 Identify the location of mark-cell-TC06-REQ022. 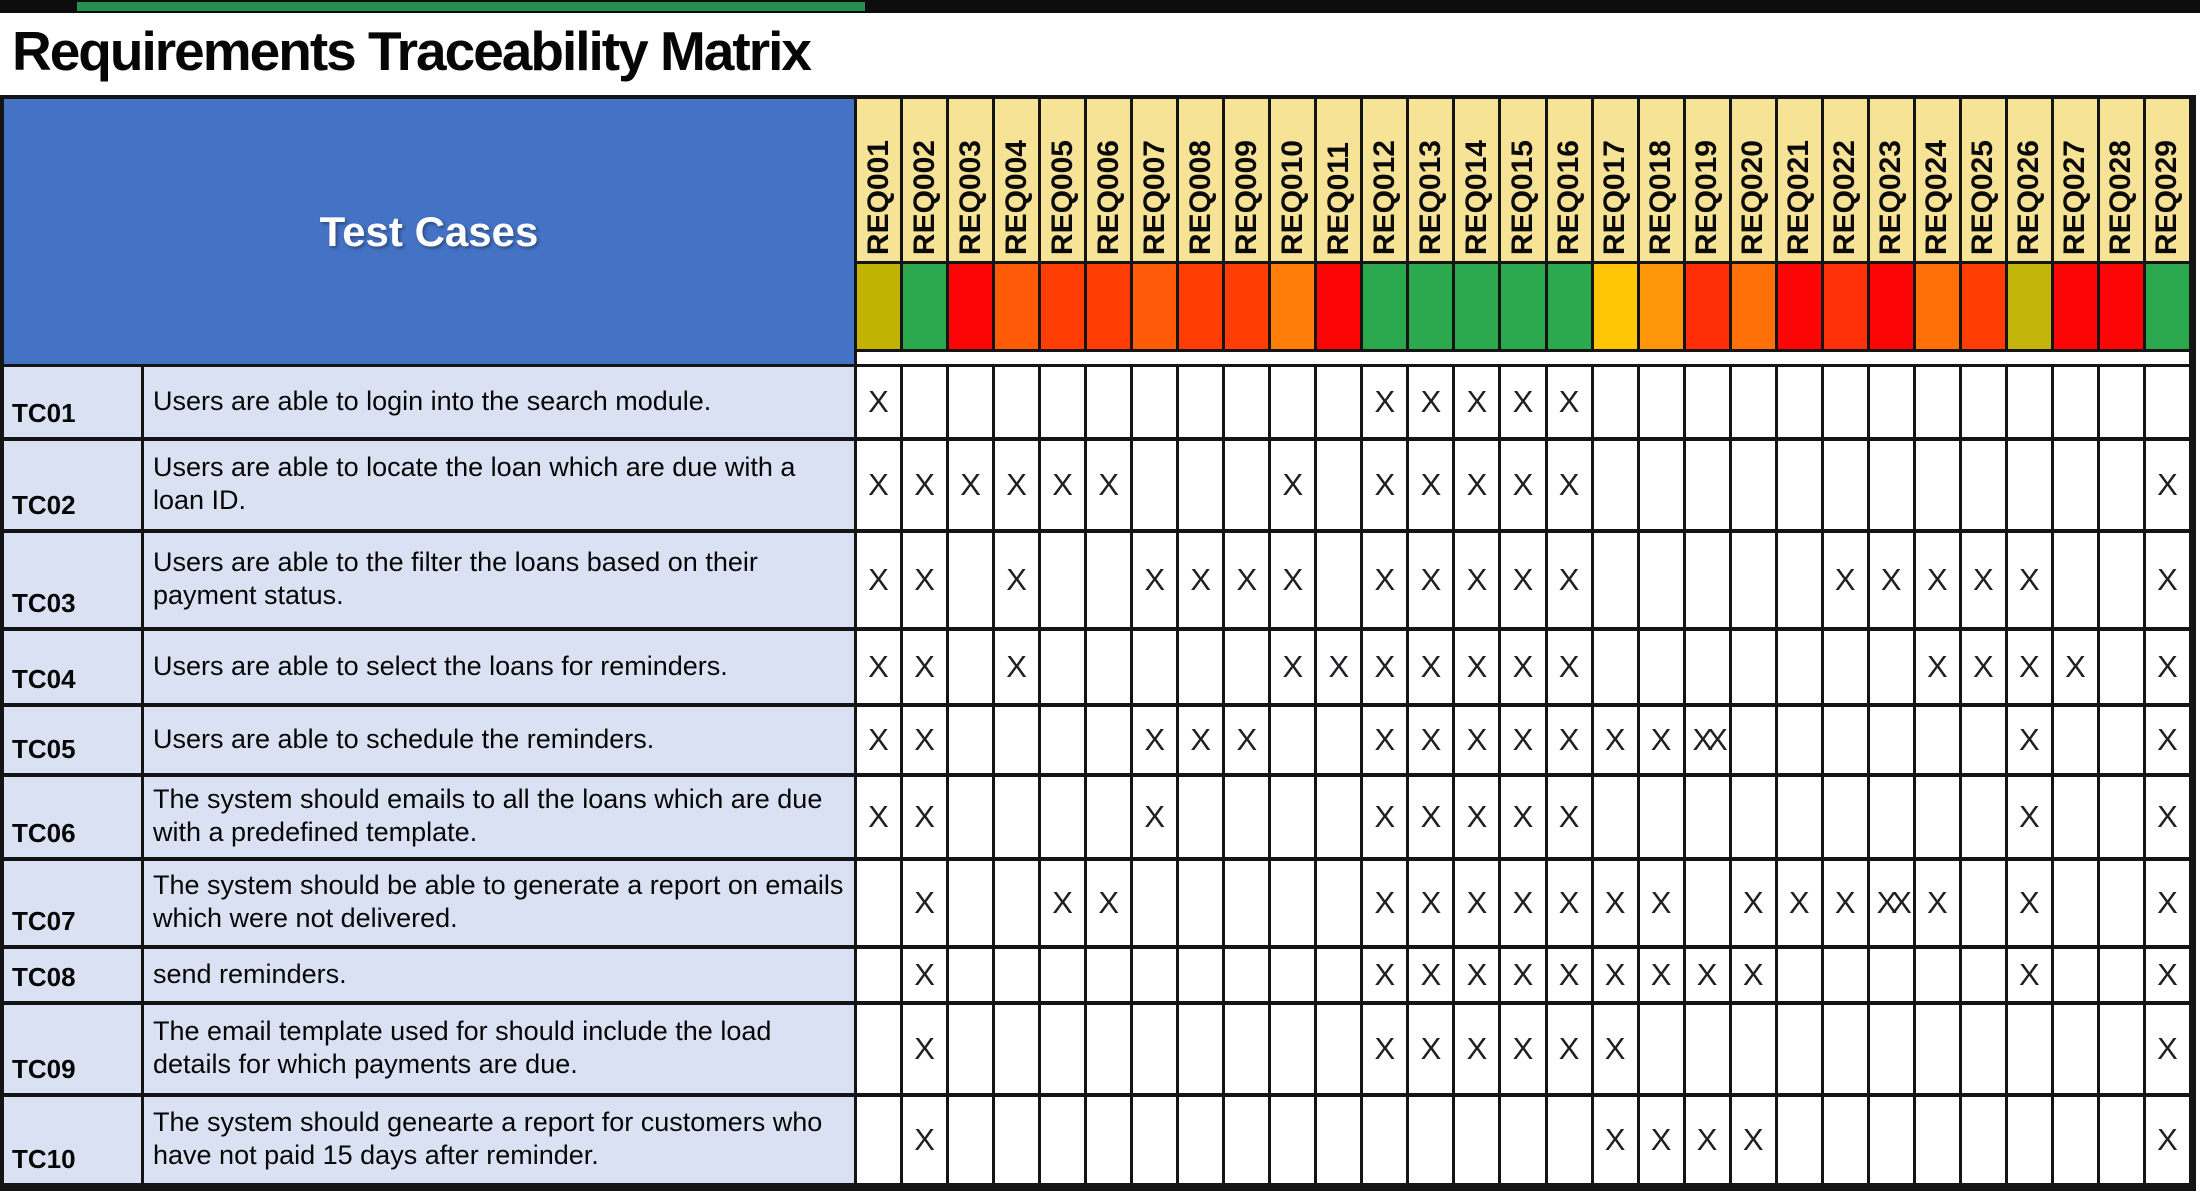
(1846, 819).